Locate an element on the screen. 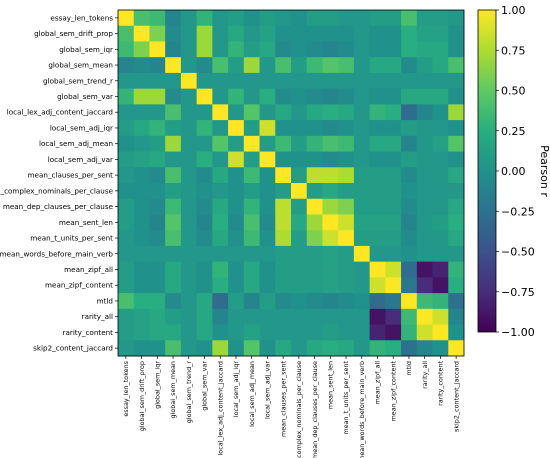  x-tick-label: local_sem_adj_var is located at coordinates (268, 390).